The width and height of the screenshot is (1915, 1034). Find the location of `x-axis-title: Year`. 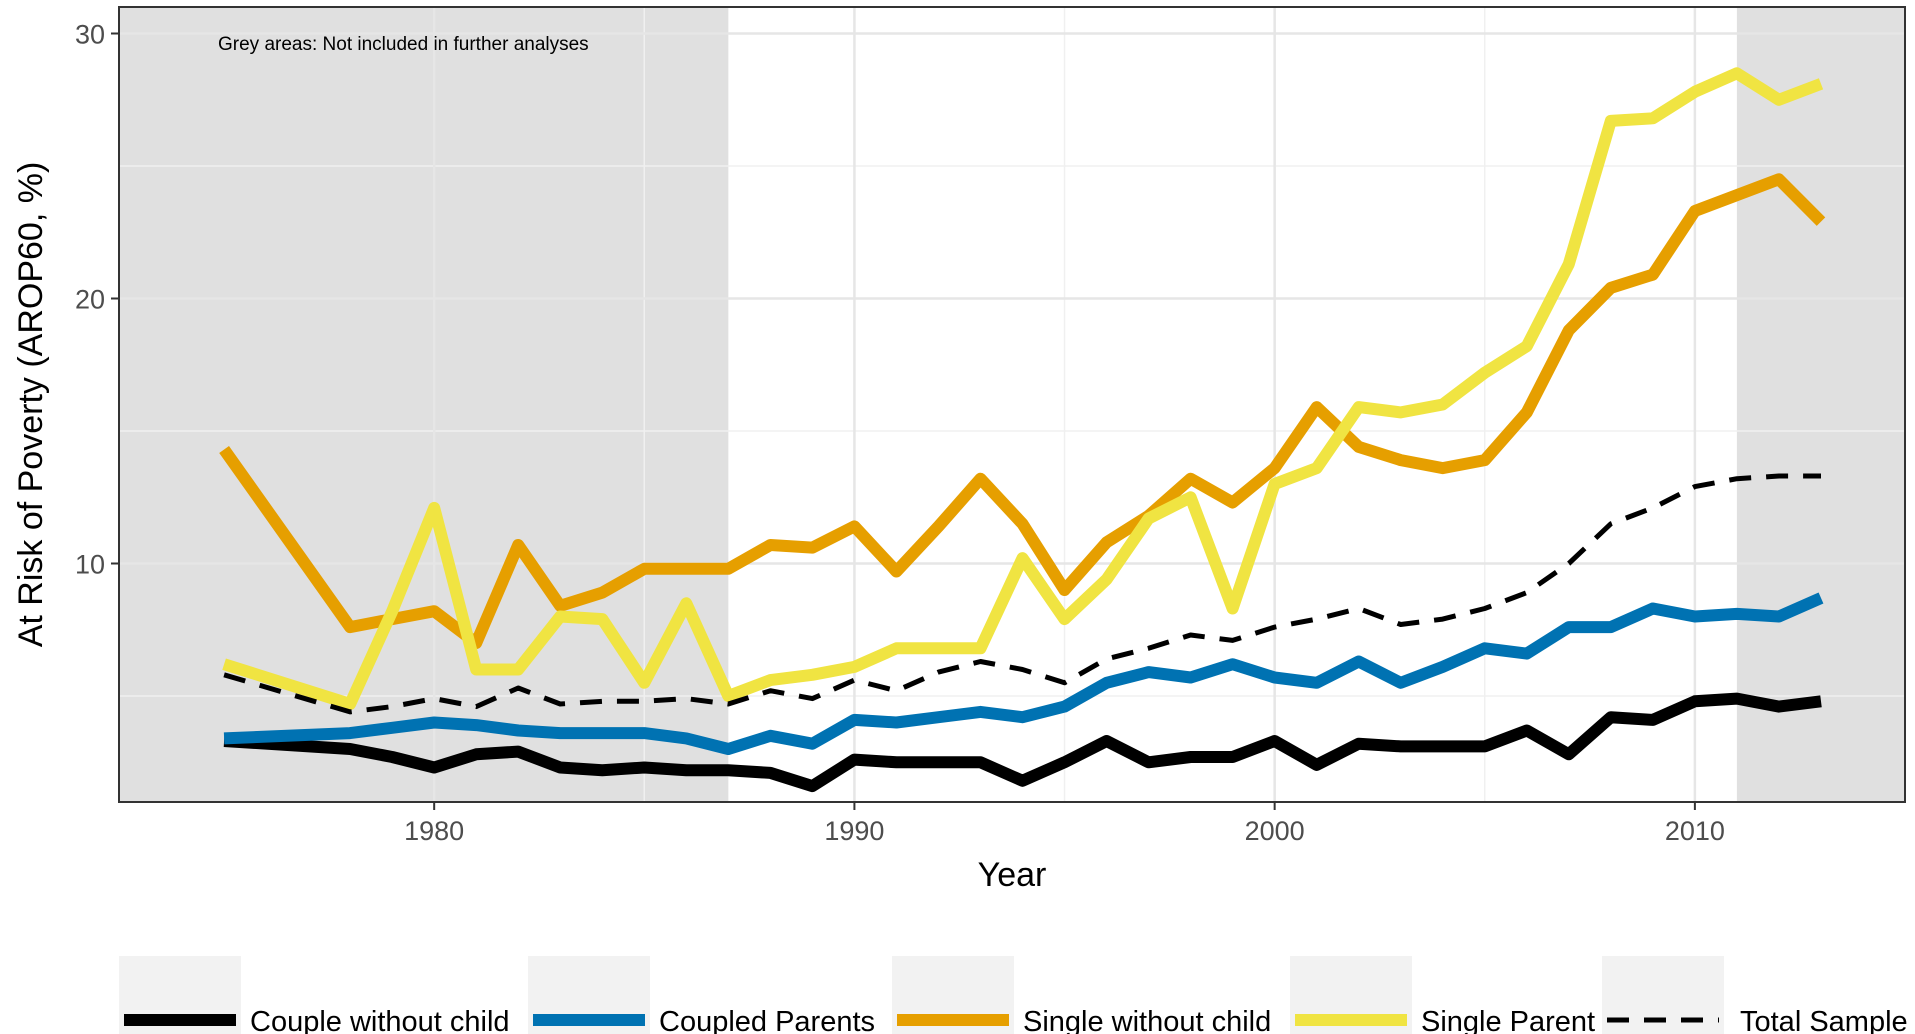

x-axis-title: Year is located at coordinates (1012, 875).